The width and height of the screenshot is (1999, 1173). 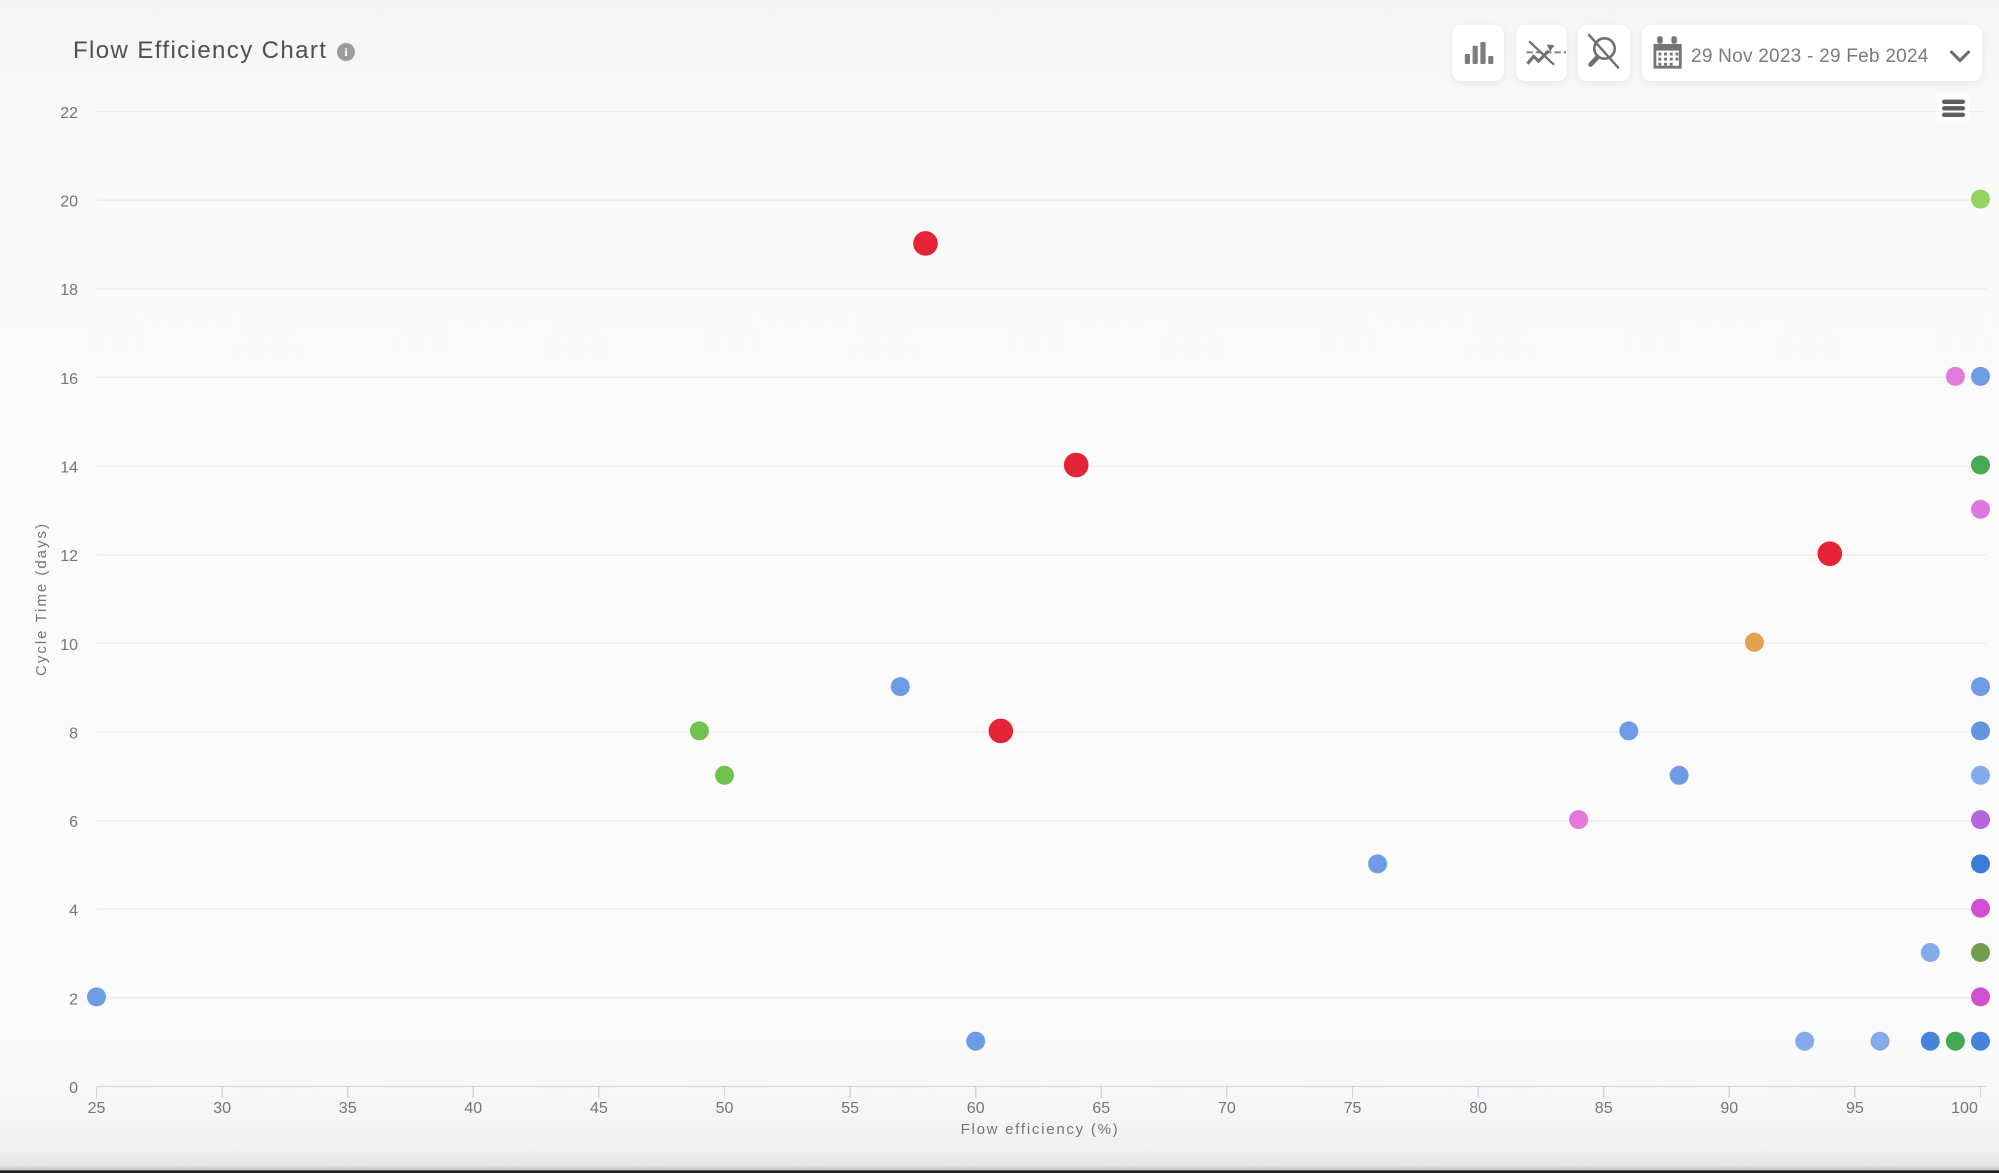 What do you see at coordinates (69, 113) in the screenshot?
I see `svg-text: 22` at bounding box center [69, 113].